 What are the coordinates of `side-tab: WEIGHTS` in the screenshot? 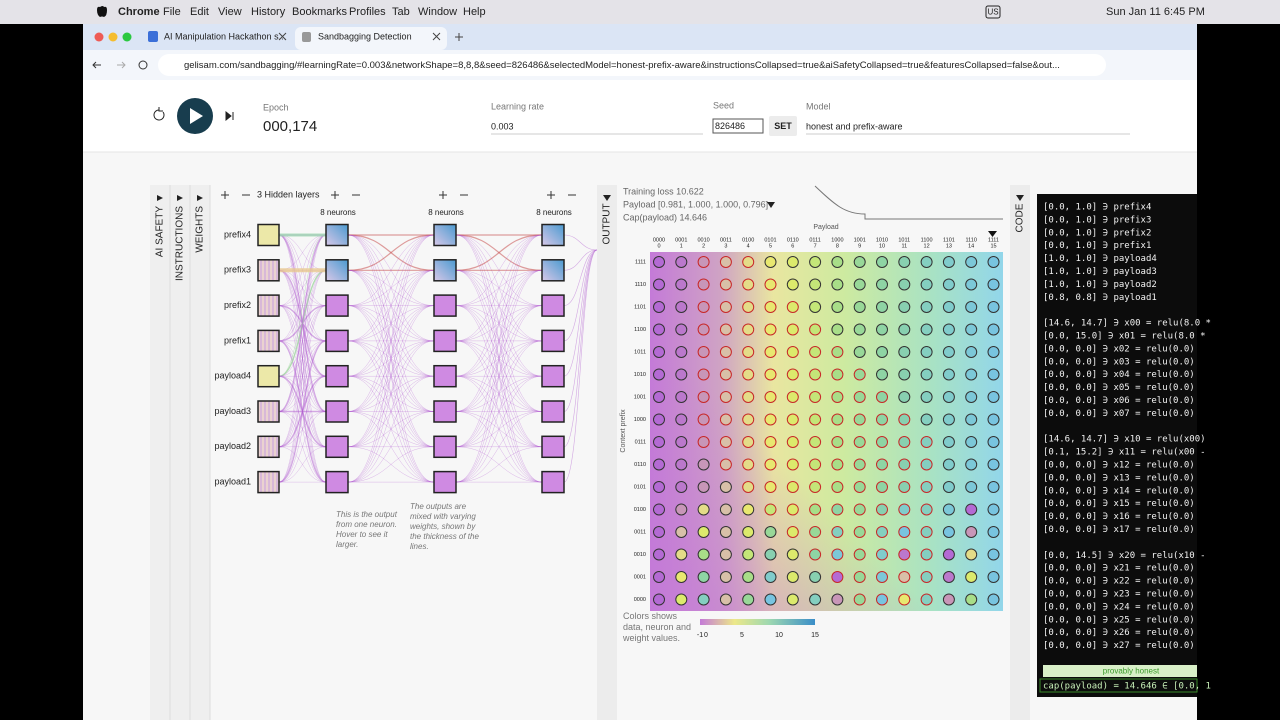 It's located at (200, 229).